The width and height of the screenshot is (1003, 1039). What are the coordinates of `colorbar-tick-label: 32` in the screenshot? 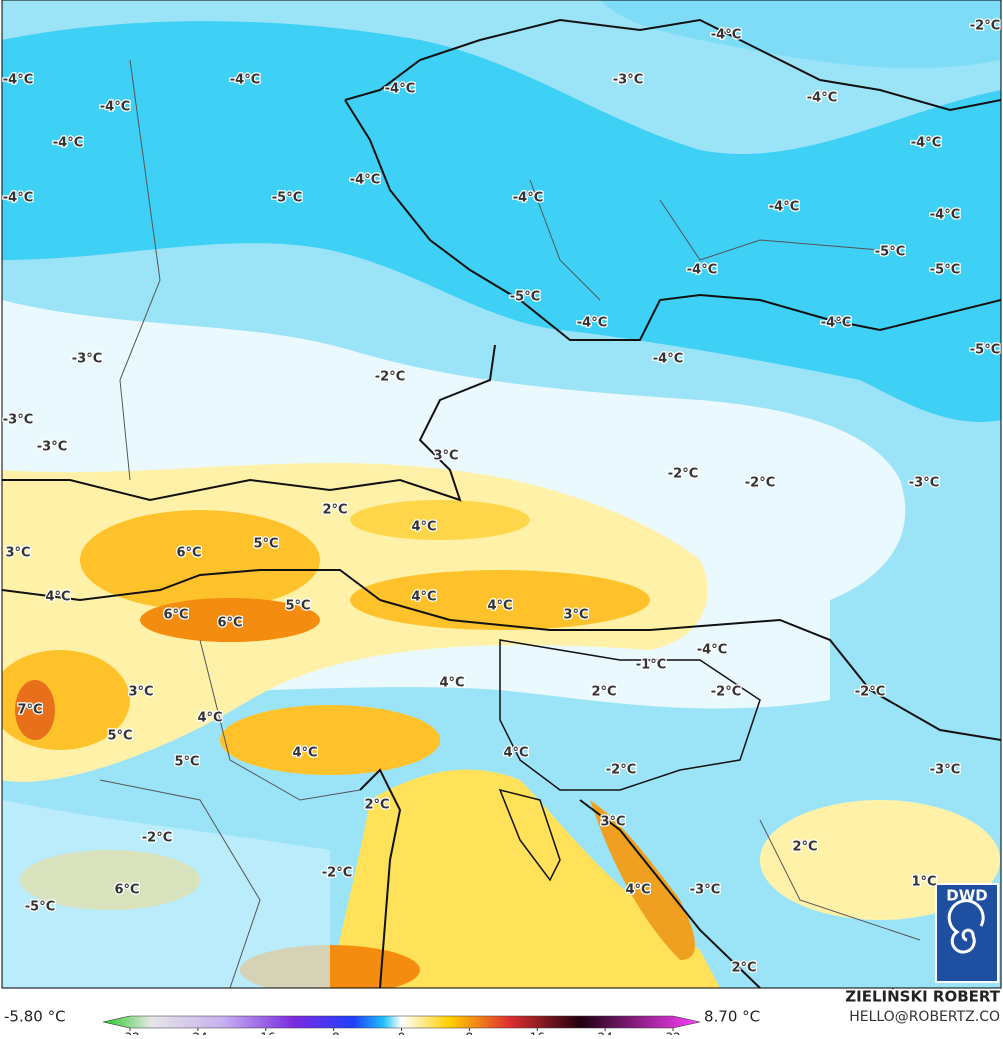 It's located at (672, 1033).